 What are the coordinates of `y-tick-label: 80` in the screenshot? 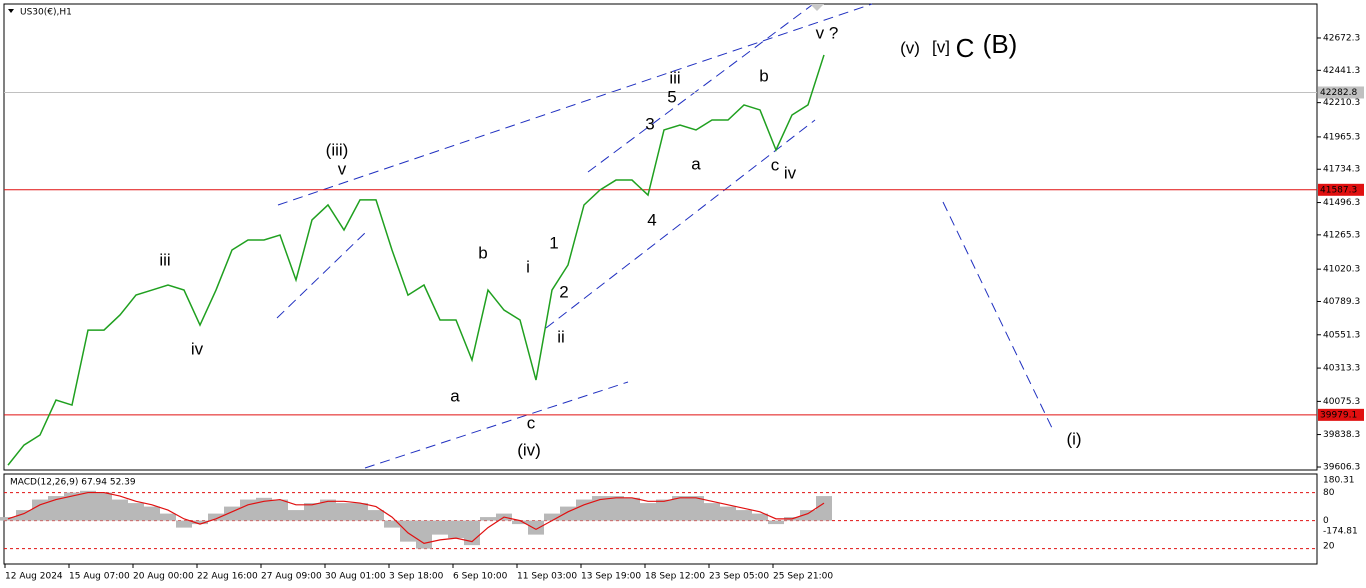 It's located at (1329, 493).